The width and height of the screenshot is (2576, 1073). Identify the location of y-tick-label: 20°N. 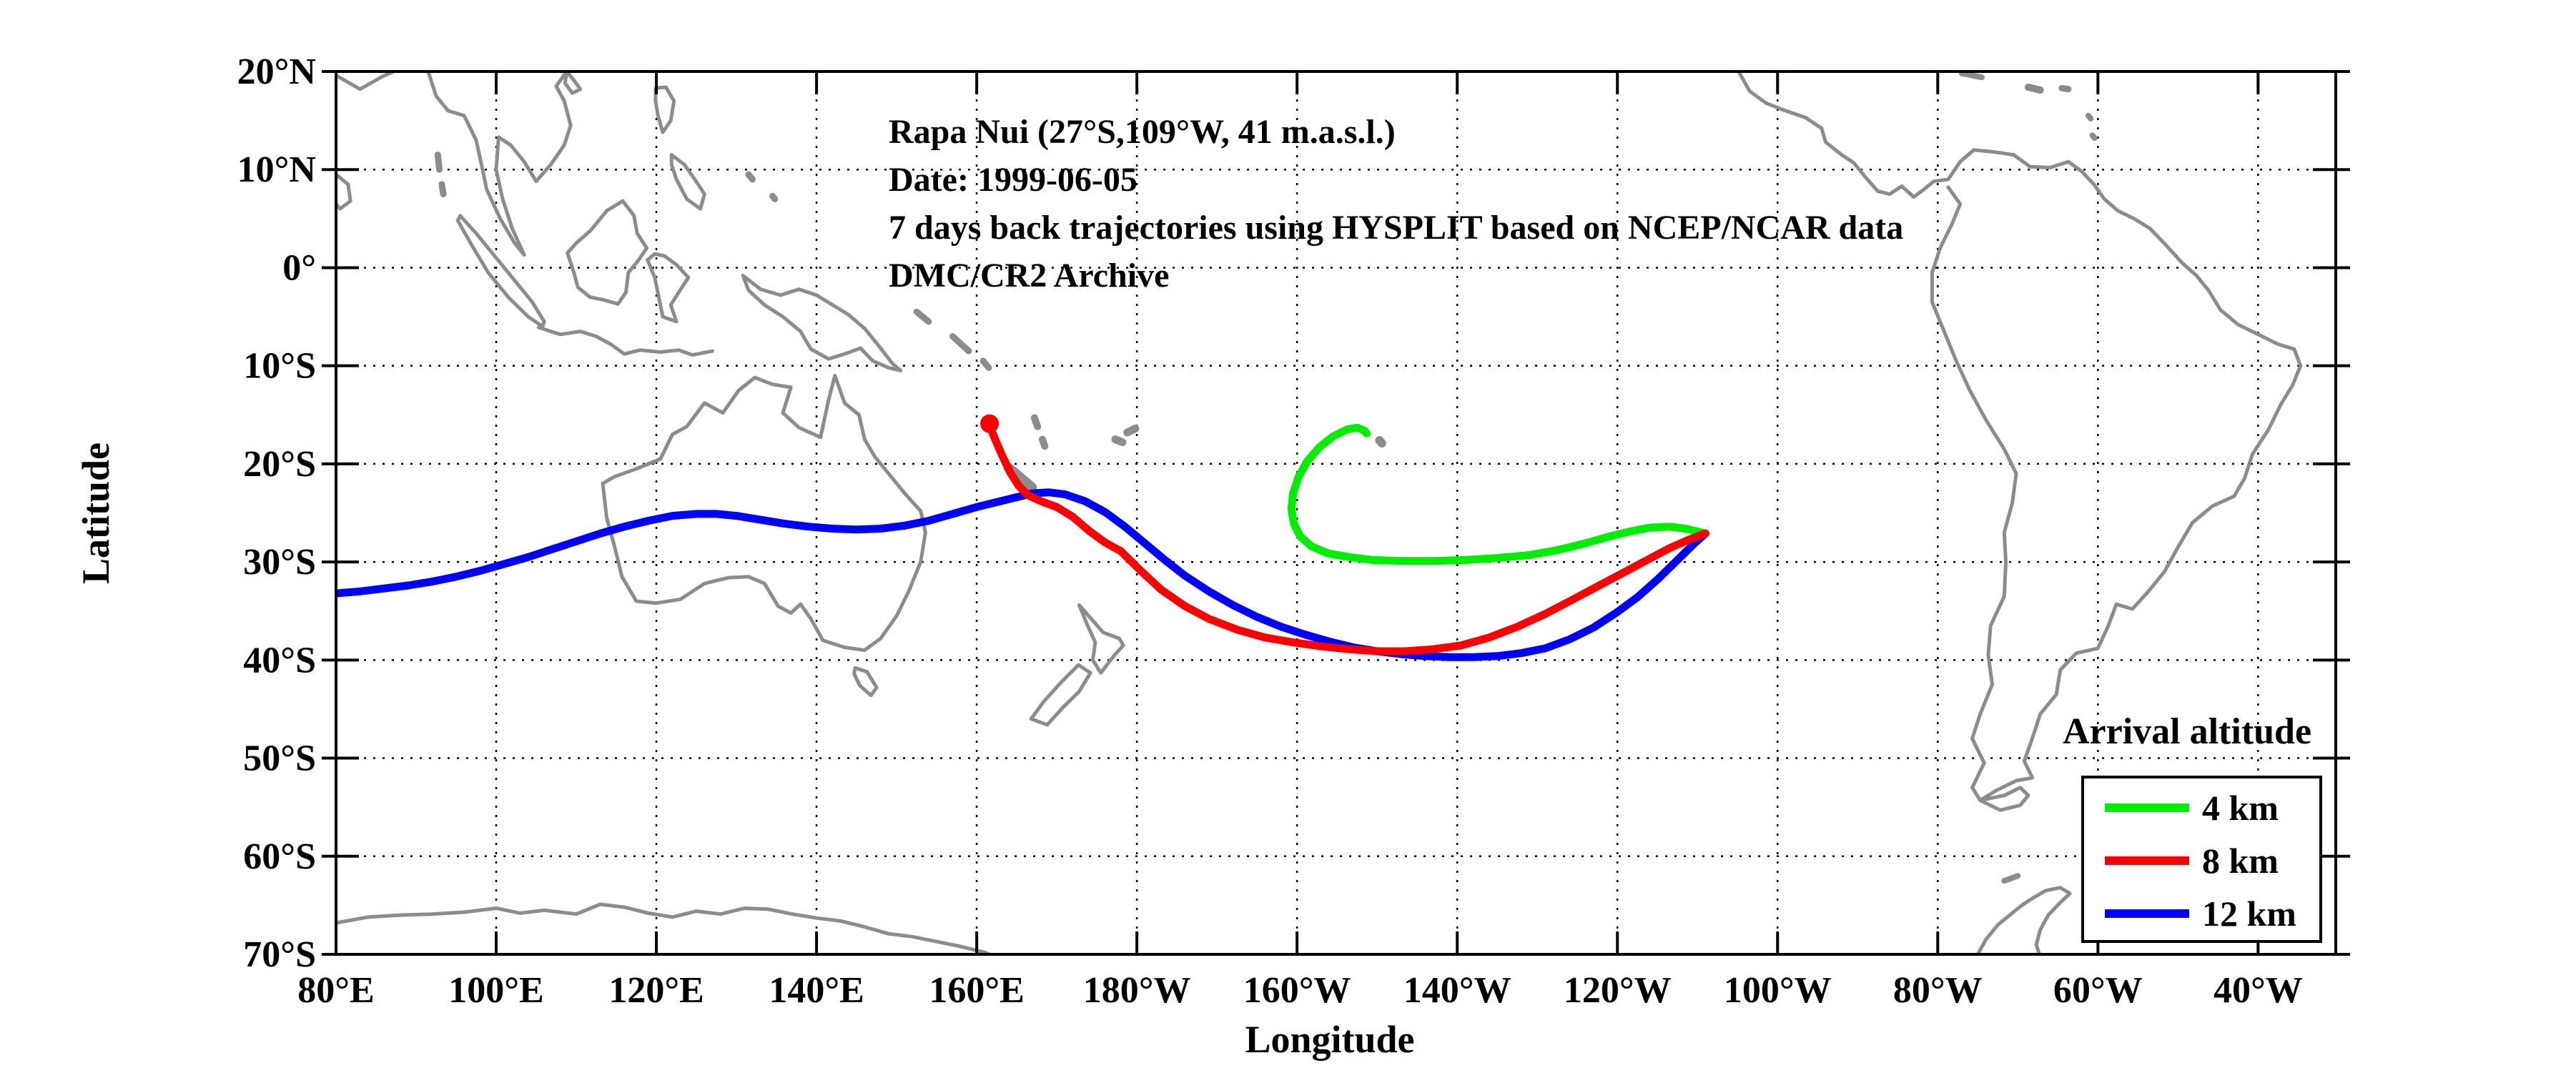
(276, 71).